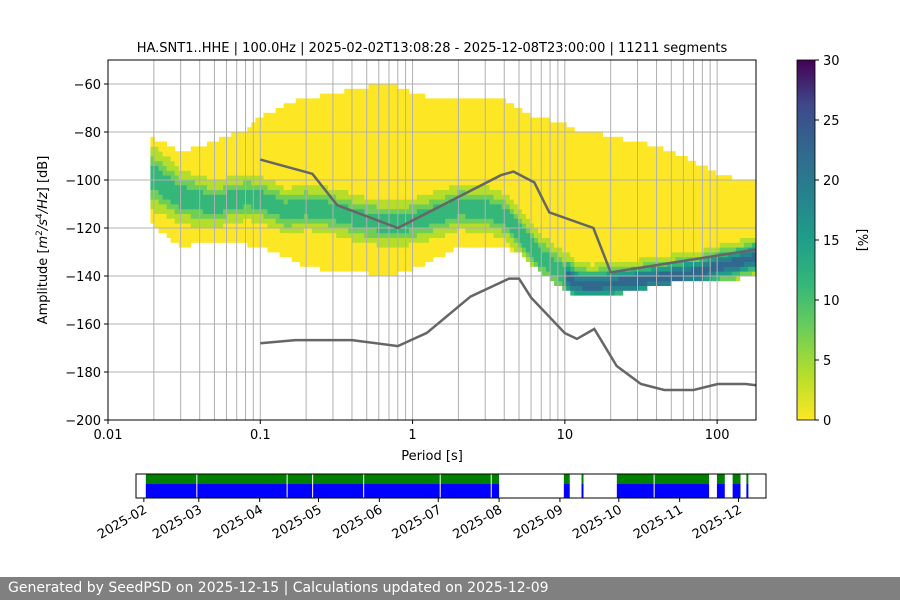 The width and height of the screenshot is (900, 600). What do you see at coordinates (806, 240) in the screenshot?
I see `colorbar` at bounding box center [806, 240].